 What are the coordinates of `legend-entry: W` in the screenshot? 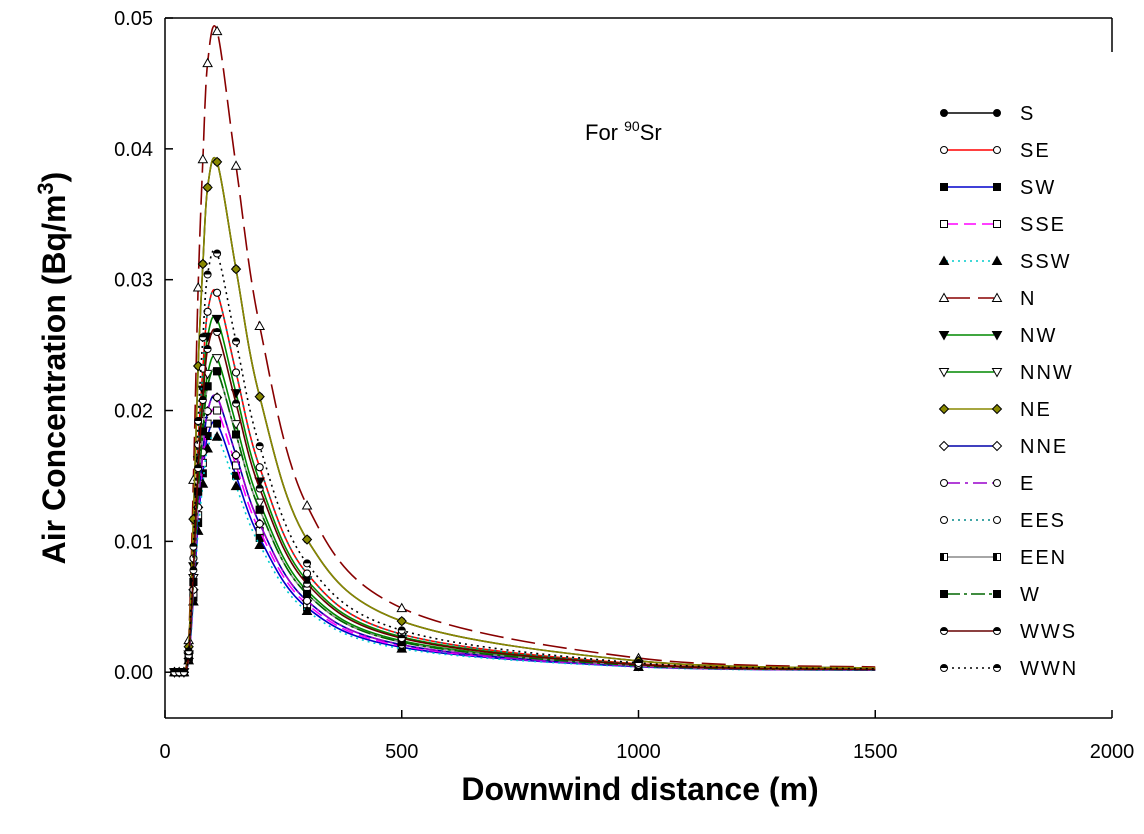 It's located at (989, 595).